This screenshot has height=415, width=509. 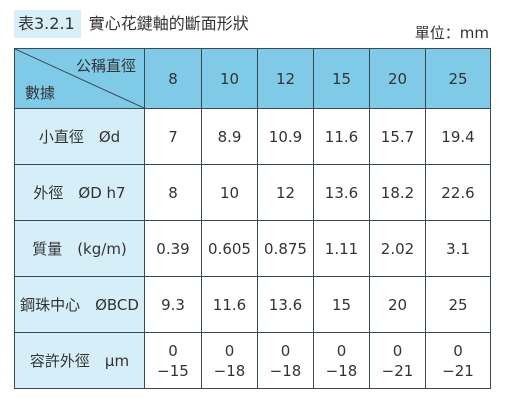 What do you see at coordinates (397, 248) in the screenshot?
I see `table-cell: 2.02` at bounding box center [397, 248].